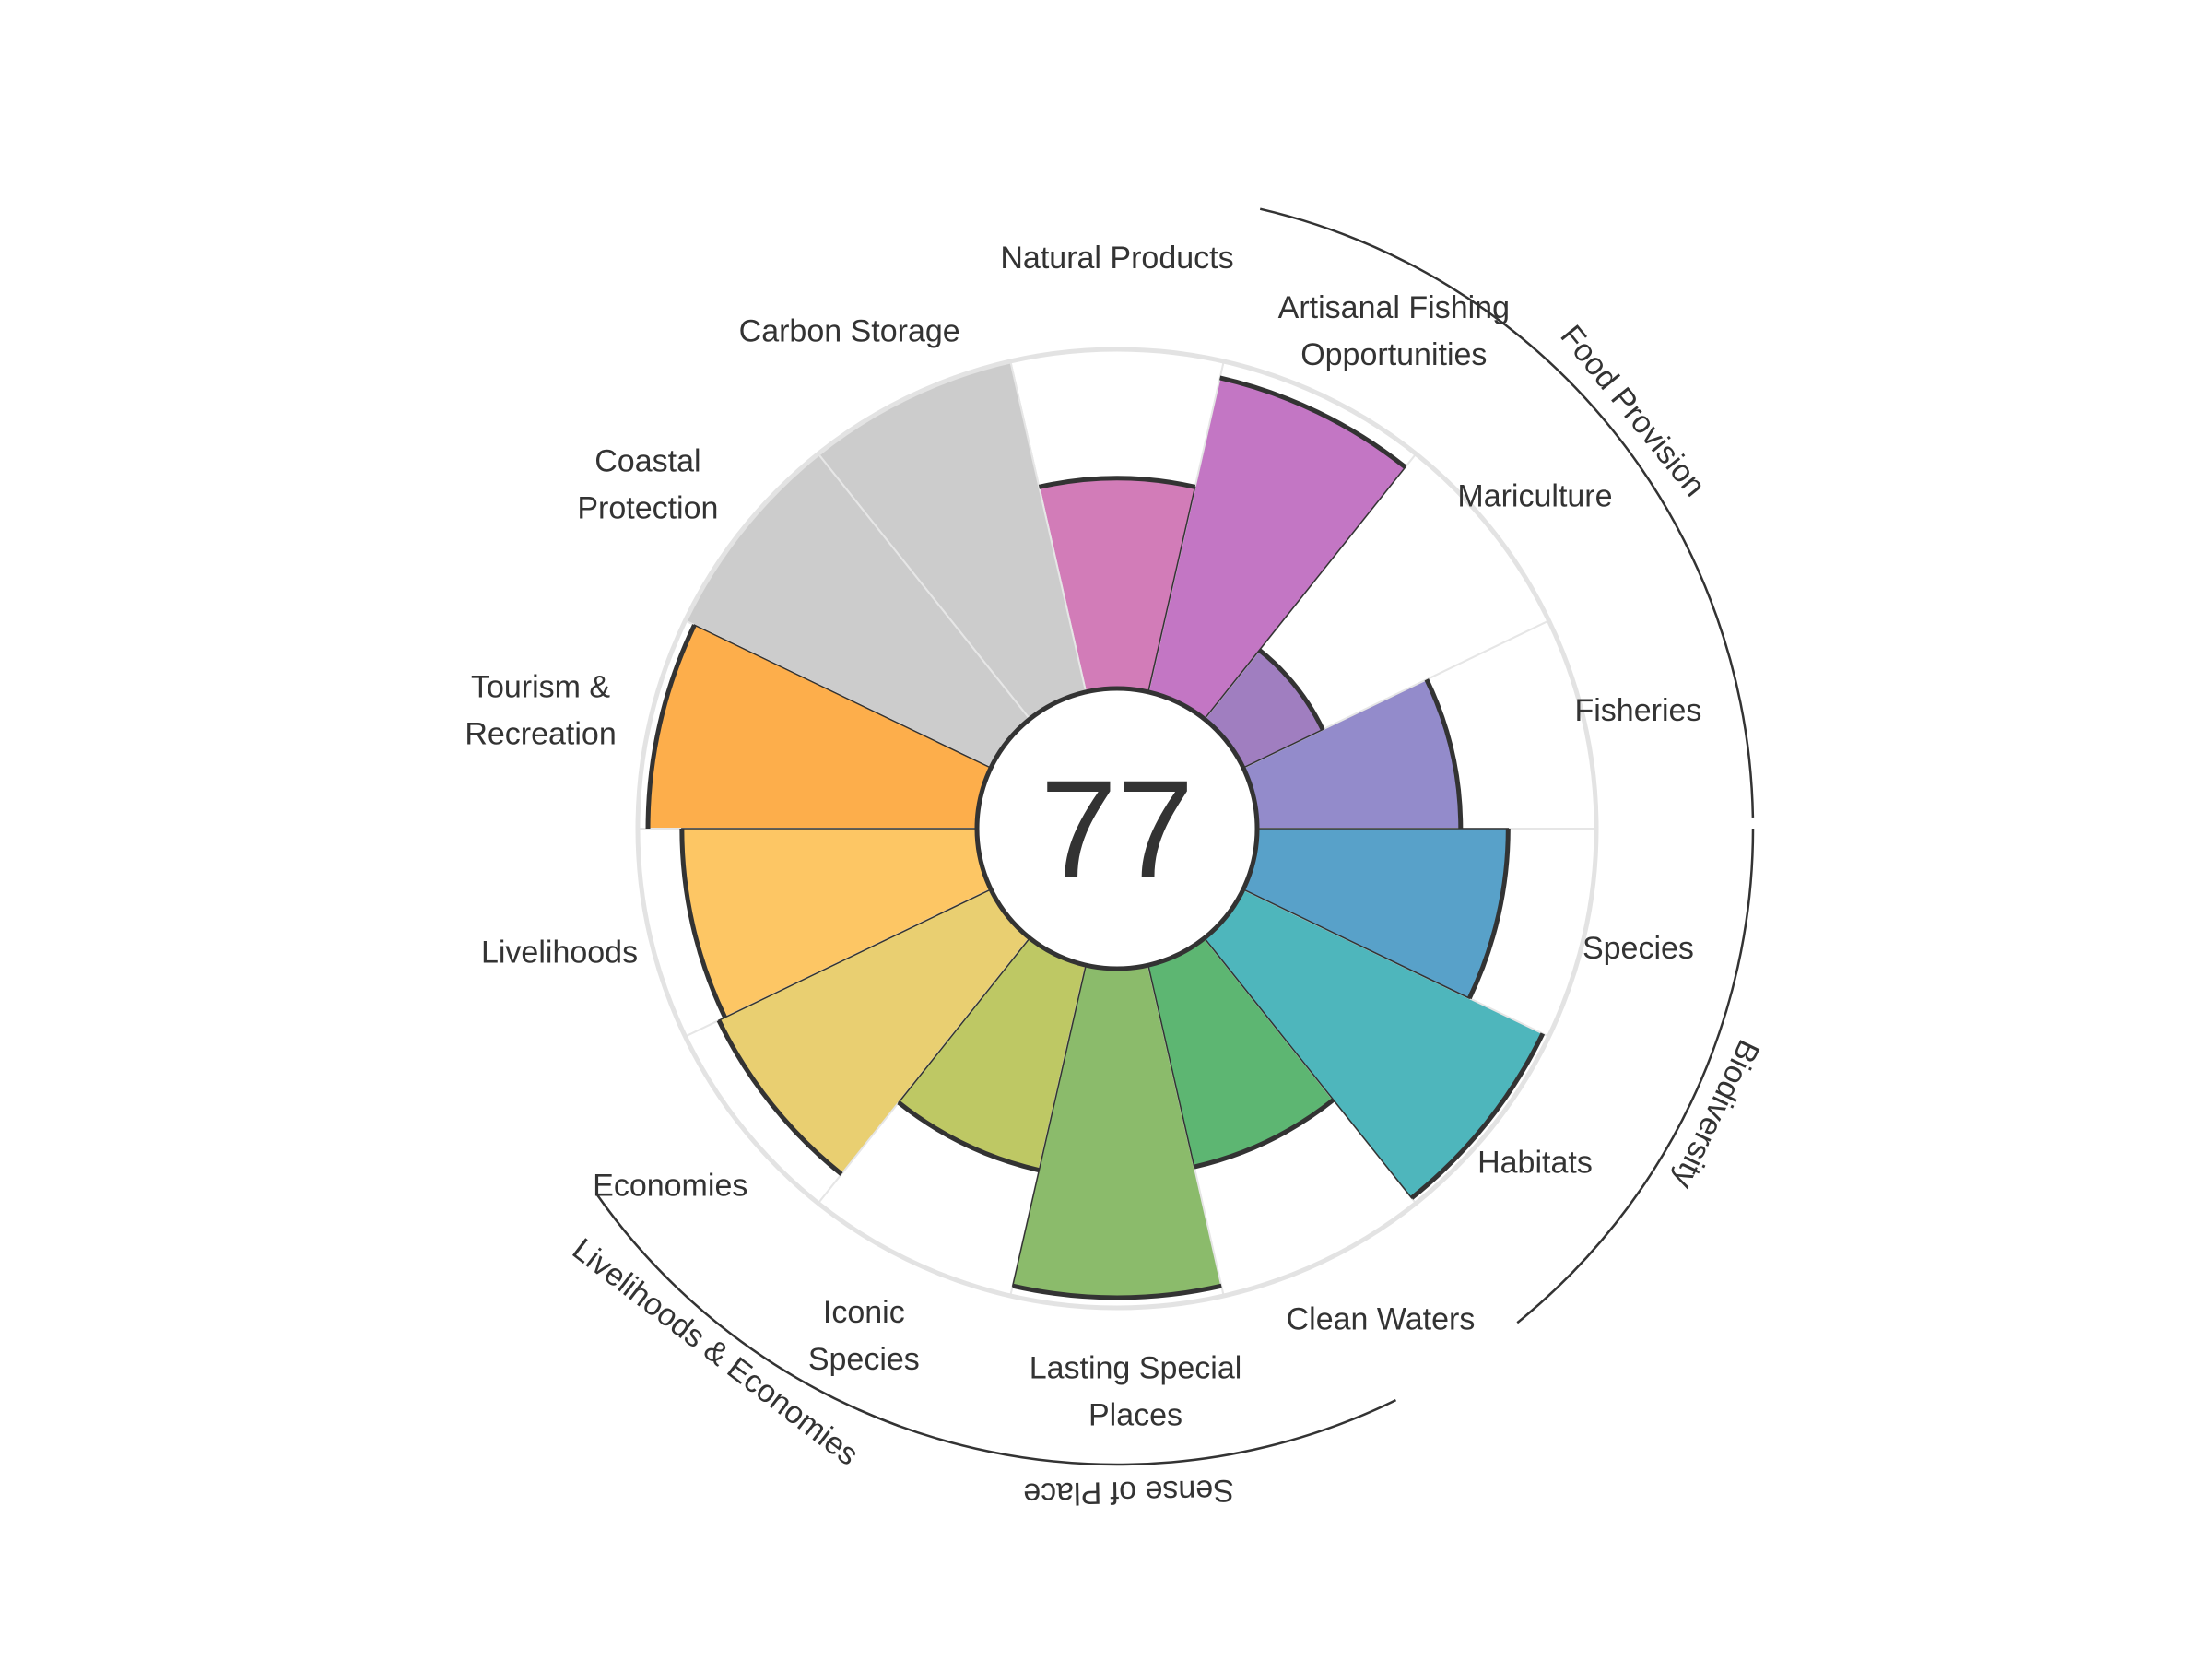 Image resolution: width=2212 pixels, height=1659 pixels. Describe the element at coordinates (1394, 307) in the screenshot. I see `goal-label-line: Artisanal Fishing` at that location.